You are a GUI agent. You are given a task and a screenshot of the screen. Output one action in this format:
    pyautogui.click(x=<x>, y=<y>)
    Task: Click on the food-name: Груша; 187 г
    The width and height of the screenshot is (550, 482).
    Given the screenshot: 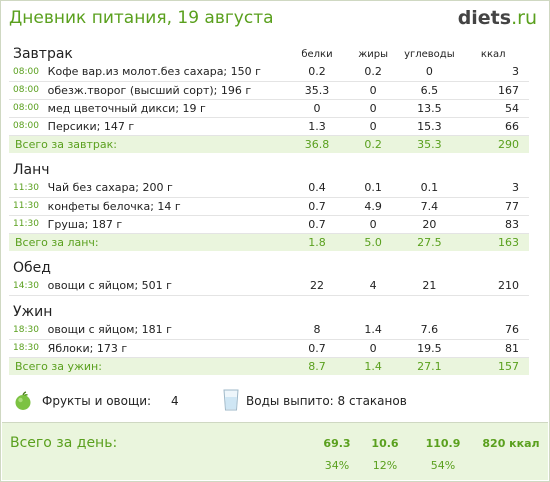 What is the action you would take?
    pyautogui.click(x=166, y=224)
    